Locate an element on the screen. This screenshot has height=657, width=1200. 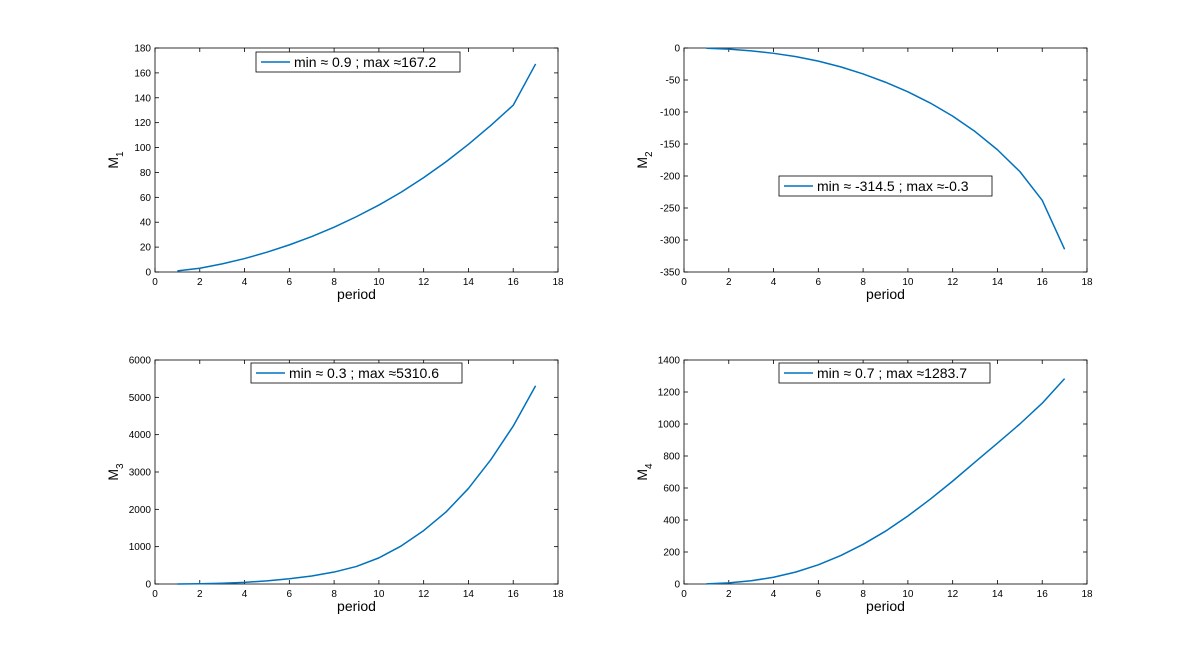
legend: min ≈ -314.5 ; max ≈-0.3 is located at coordinates (885, 186).